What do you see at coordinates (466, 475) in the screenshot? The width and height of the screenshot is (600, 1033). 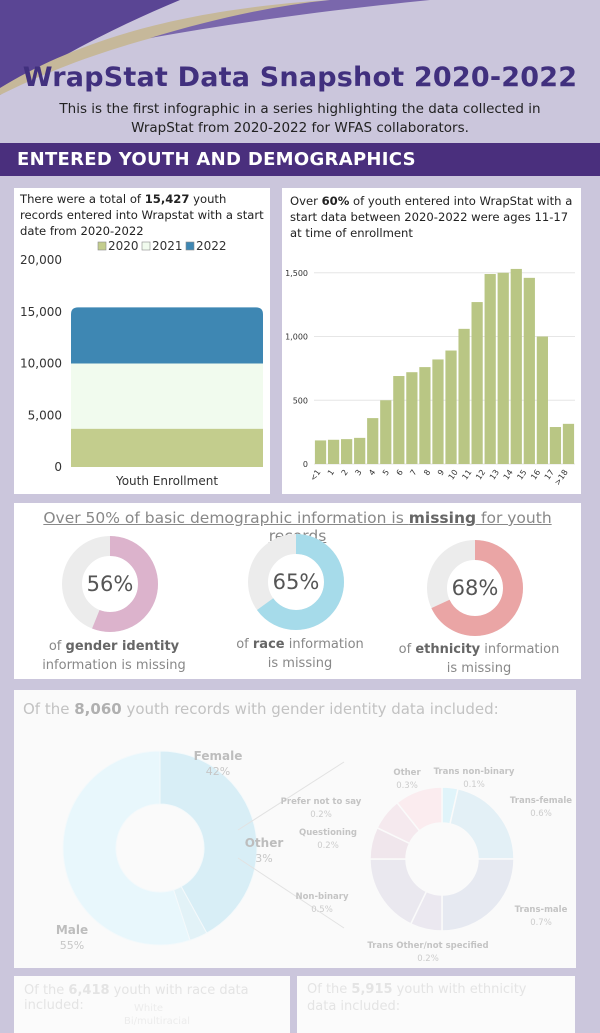 I see `x-tick-label: 11` at bounding box center [466, 475].